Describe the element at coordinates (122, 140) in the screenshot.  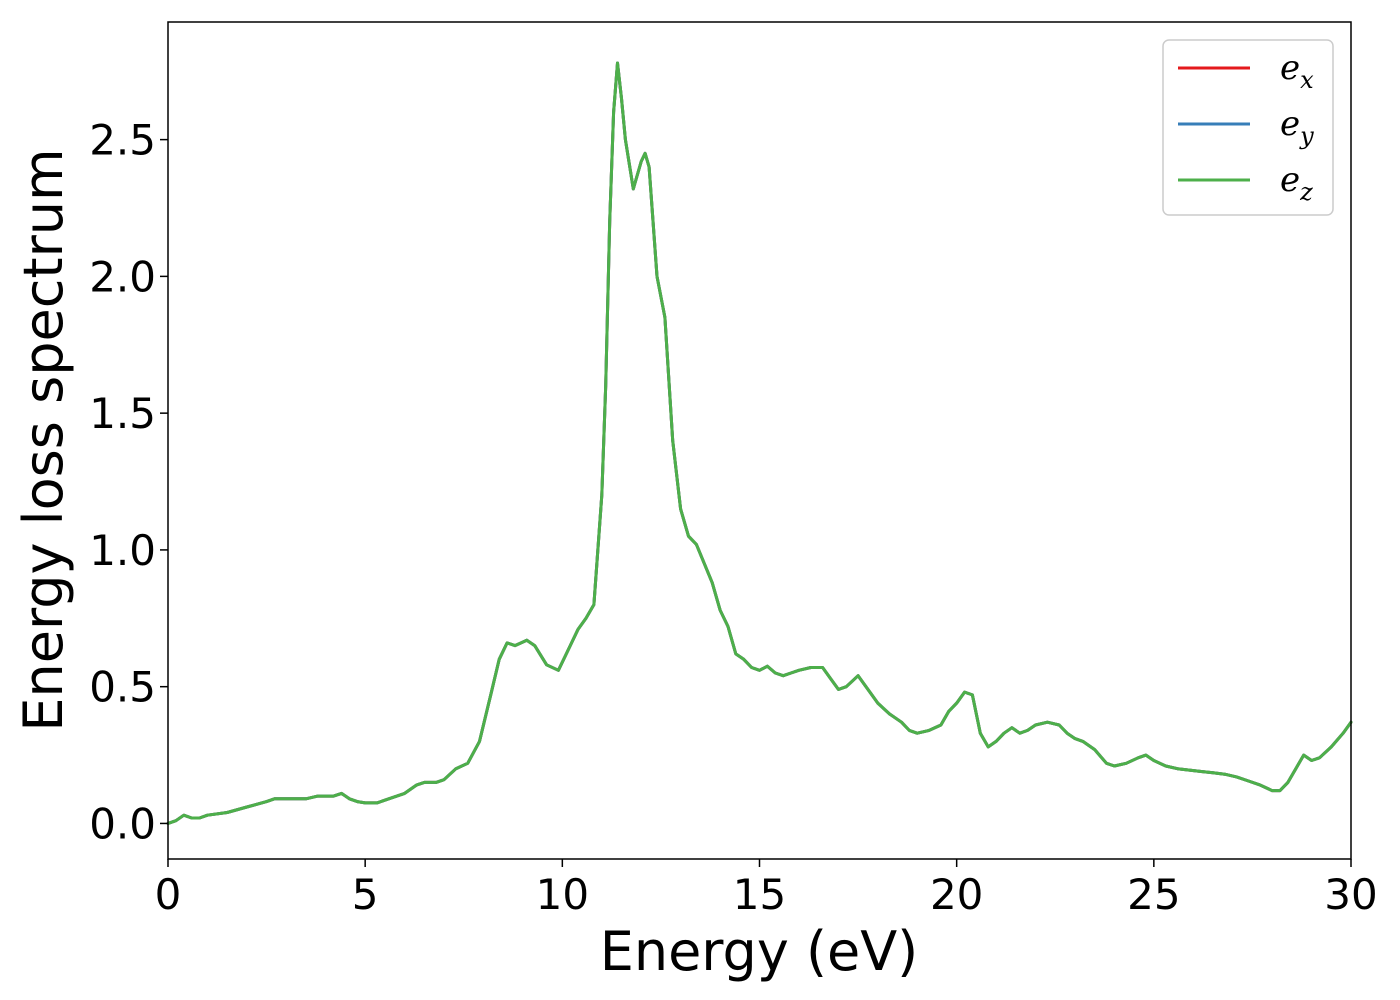
I see `y-tick-label: 2.5` at that location.